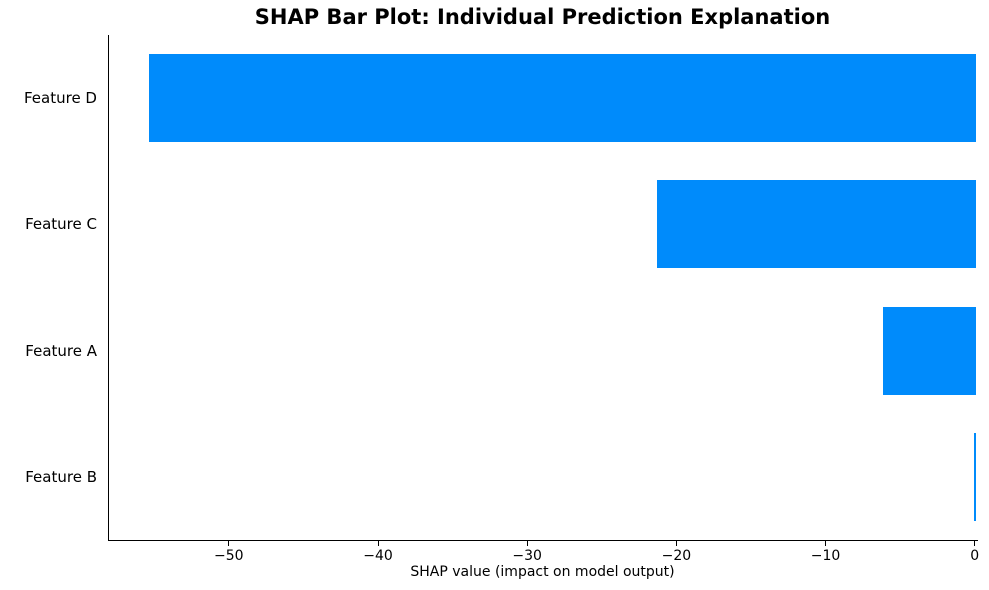 The width and height of the screenshot is (989, 590). I want to click on x-tick-label: −20, so click(676, 556).